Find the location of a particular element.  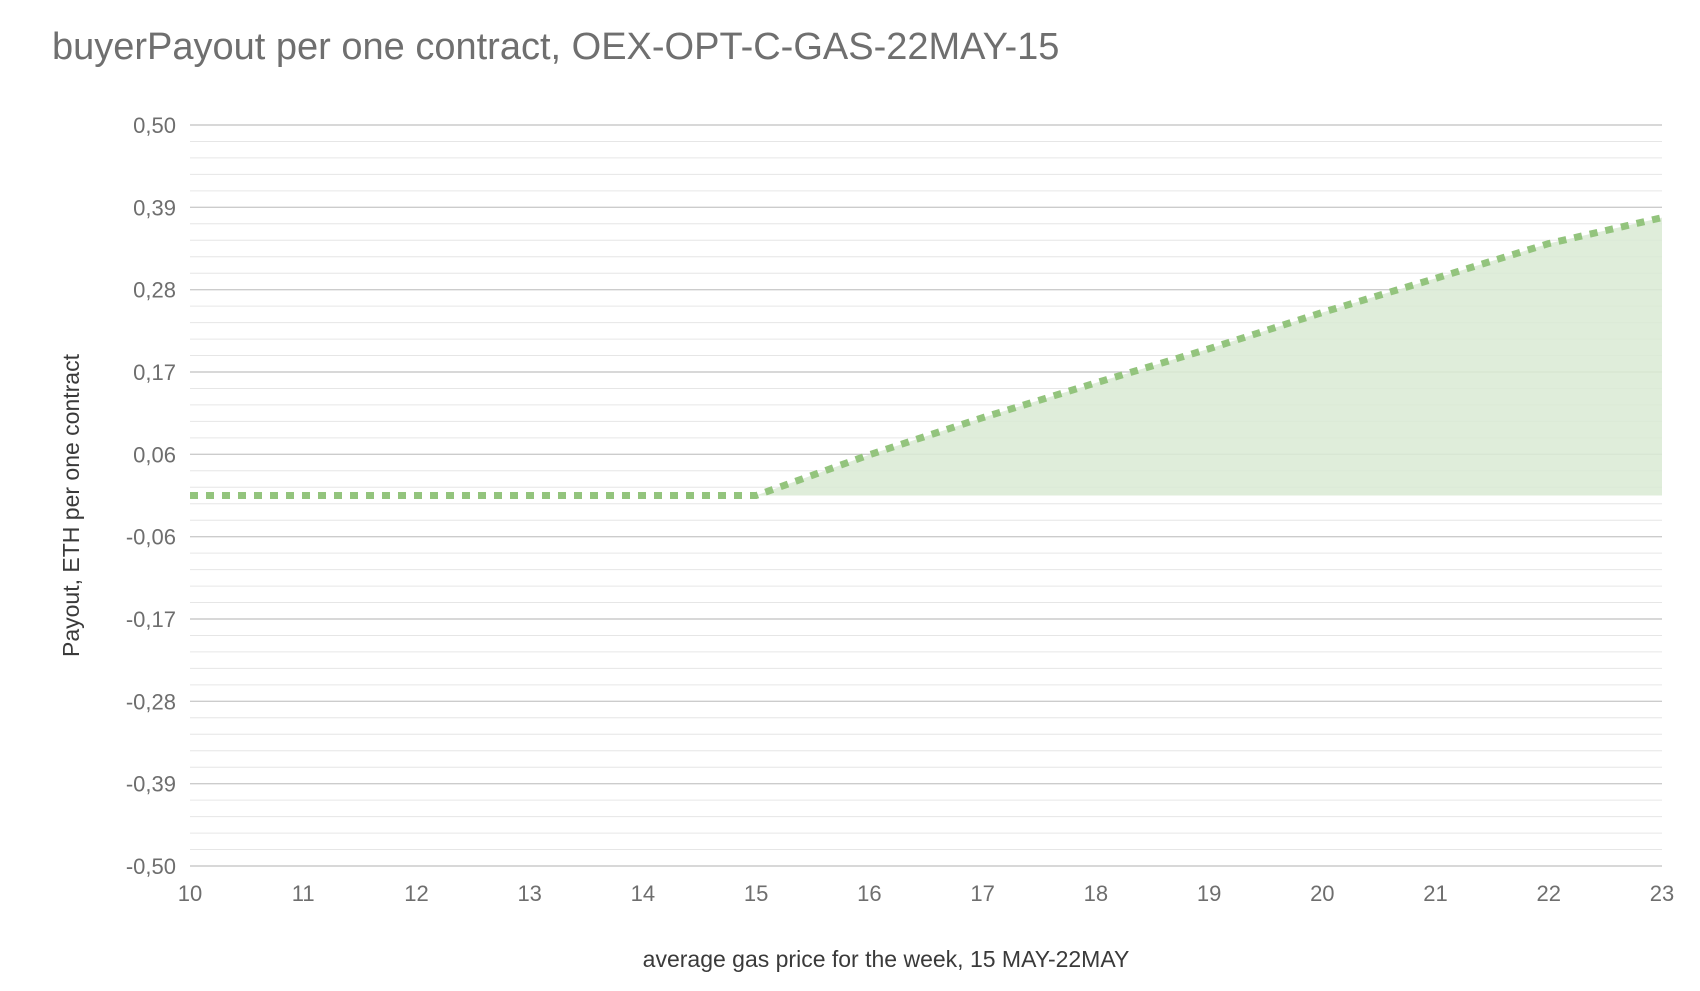

x-tick-label: 10 is located at coordinates (190, 893).